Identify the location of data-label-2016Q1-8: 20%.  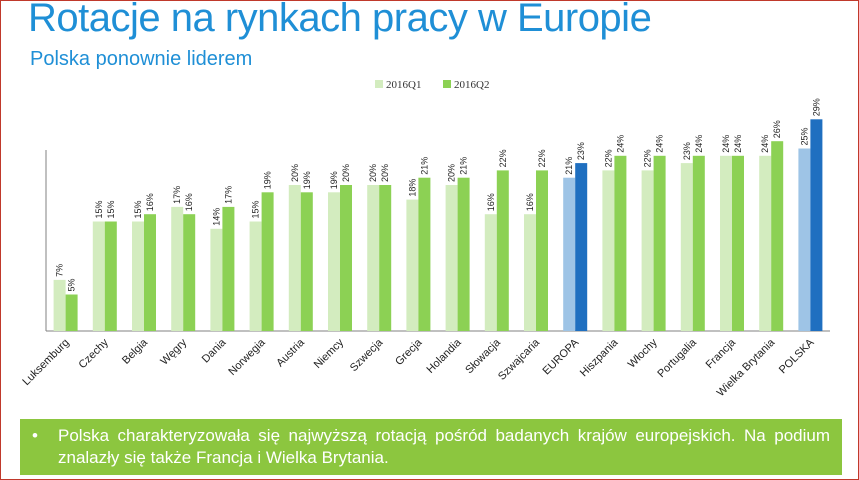
(373, 173).